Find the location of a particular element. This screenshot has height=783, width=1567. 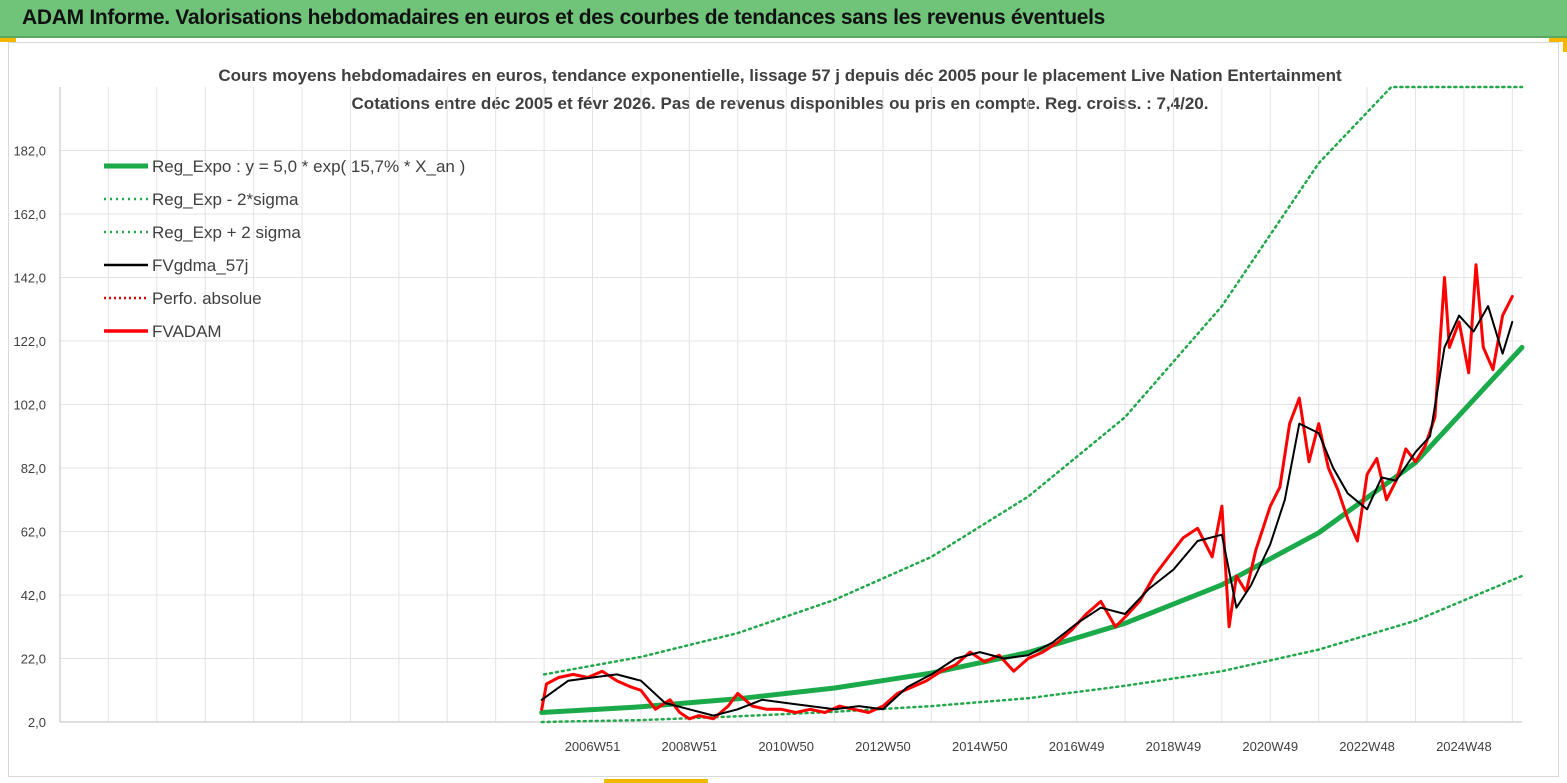

y-tick-label: 2,0 is located at coordinates (37, 722).